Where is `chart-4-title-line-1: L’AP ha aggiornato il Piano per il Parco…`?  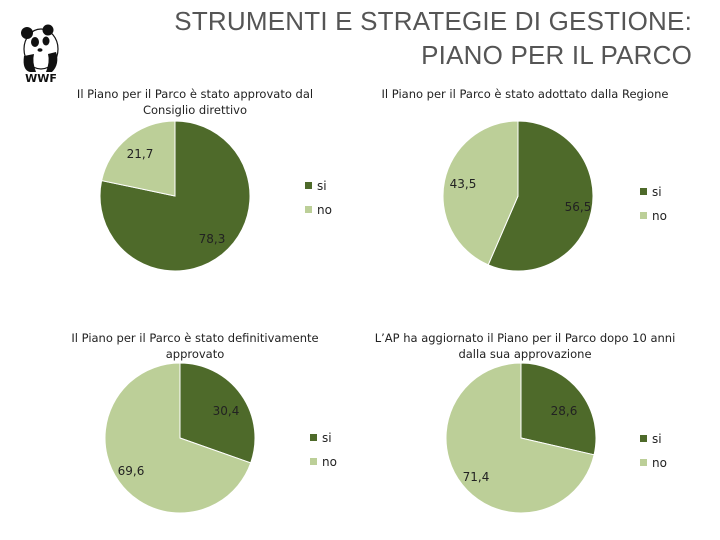
chart-4-title-line-1: L’AP ha aggiornato il Piano per il Parco… is located at coordinates (525, 338).